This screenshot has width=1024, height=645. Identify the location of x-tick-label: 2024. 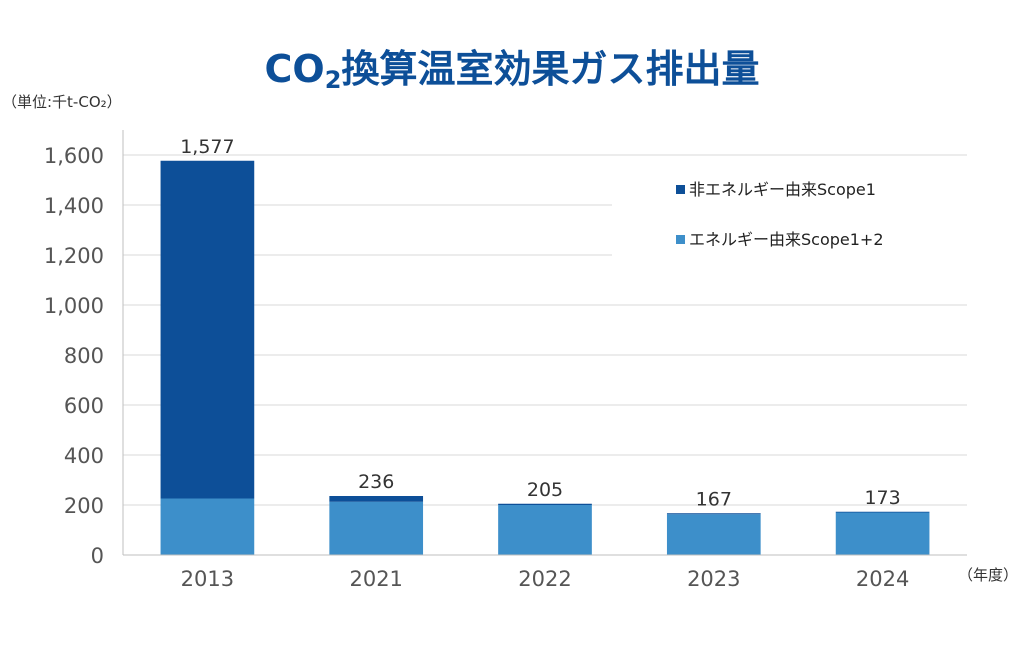
(882, 579).